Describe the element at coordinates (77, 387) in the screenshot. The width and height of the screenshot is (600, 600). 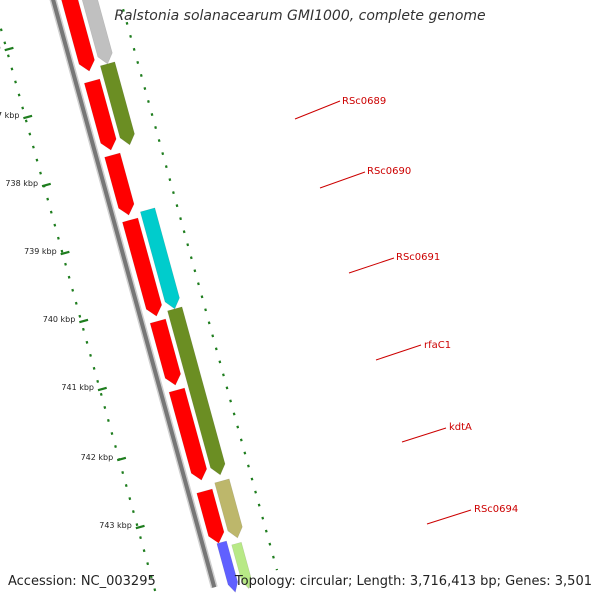
I see `scale-tick-label: 741 kbp` at that location.